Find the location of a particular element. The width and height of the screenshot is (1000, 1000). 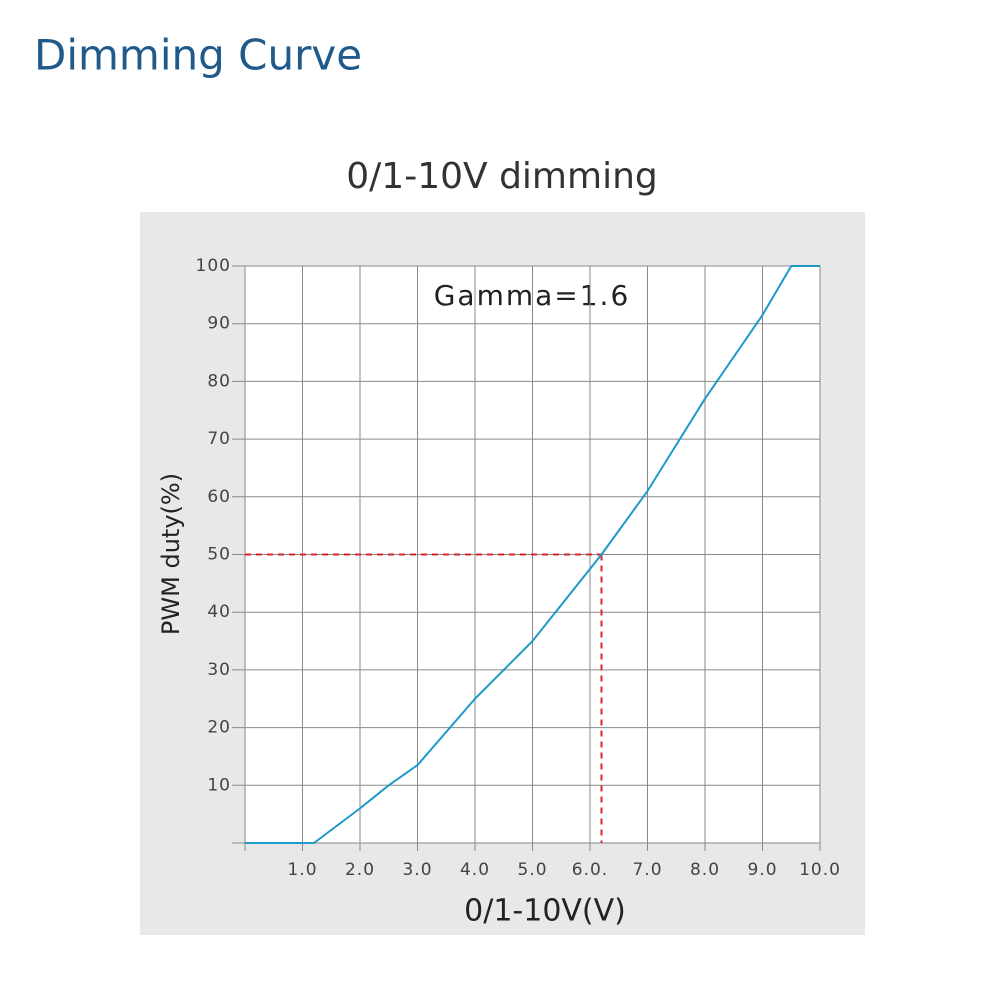

y-tick-label: 60 is located at coordinates (219, 497).